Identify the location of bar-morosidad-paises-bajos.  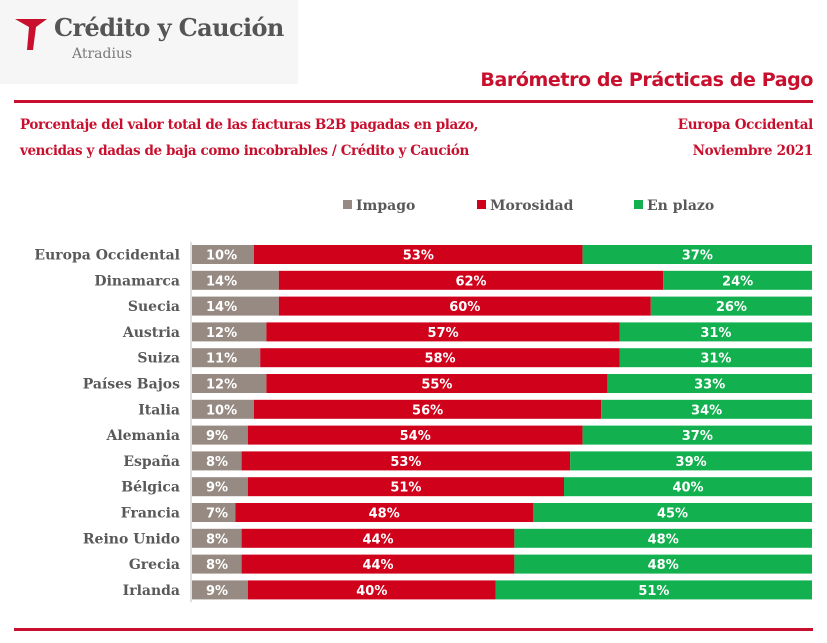
(437, 383).